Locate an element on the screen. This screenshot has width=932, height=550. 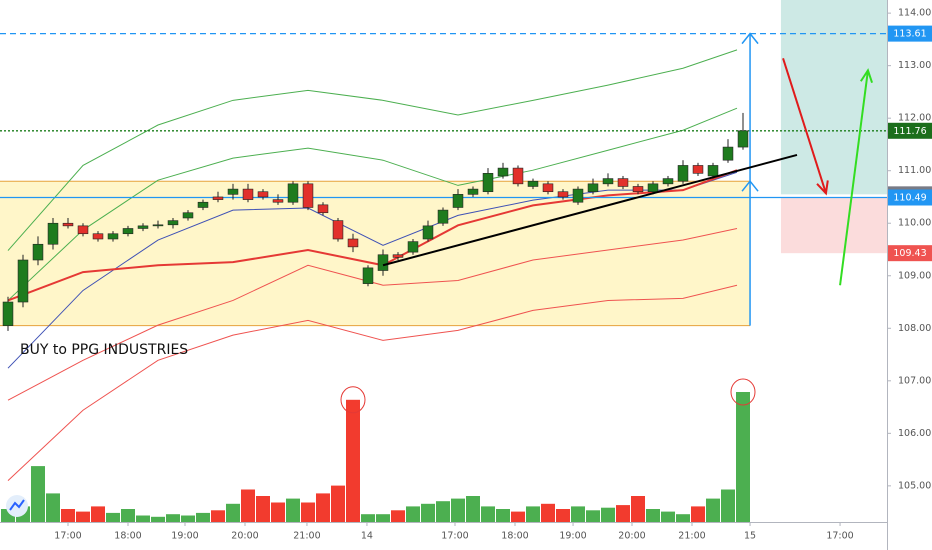
x-tick-label: 20:00 is located at coordinates (244, 536).